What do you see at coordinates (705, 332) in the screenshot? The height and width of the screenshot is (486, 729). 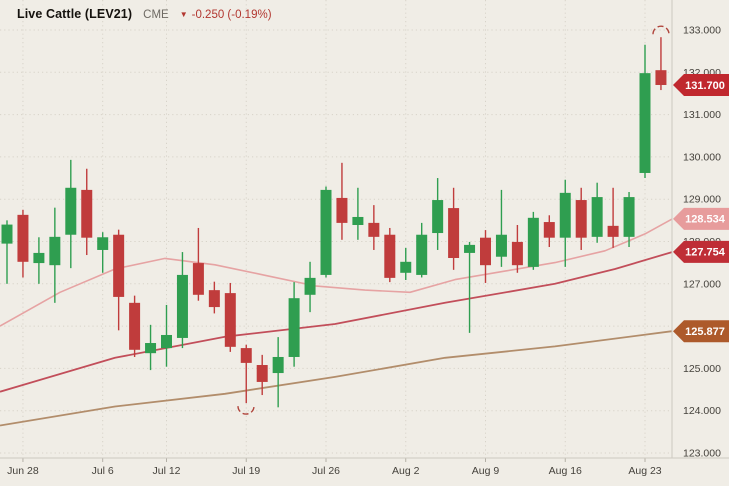 I see `price-badge-label: 125.877` at bounding box center [705, 332].